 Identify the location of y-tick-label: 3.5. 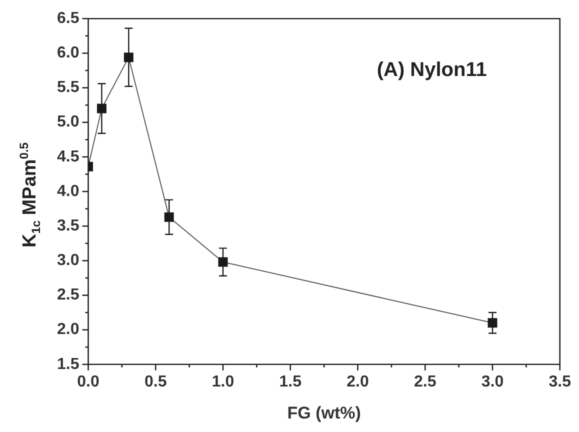
(68, 225).